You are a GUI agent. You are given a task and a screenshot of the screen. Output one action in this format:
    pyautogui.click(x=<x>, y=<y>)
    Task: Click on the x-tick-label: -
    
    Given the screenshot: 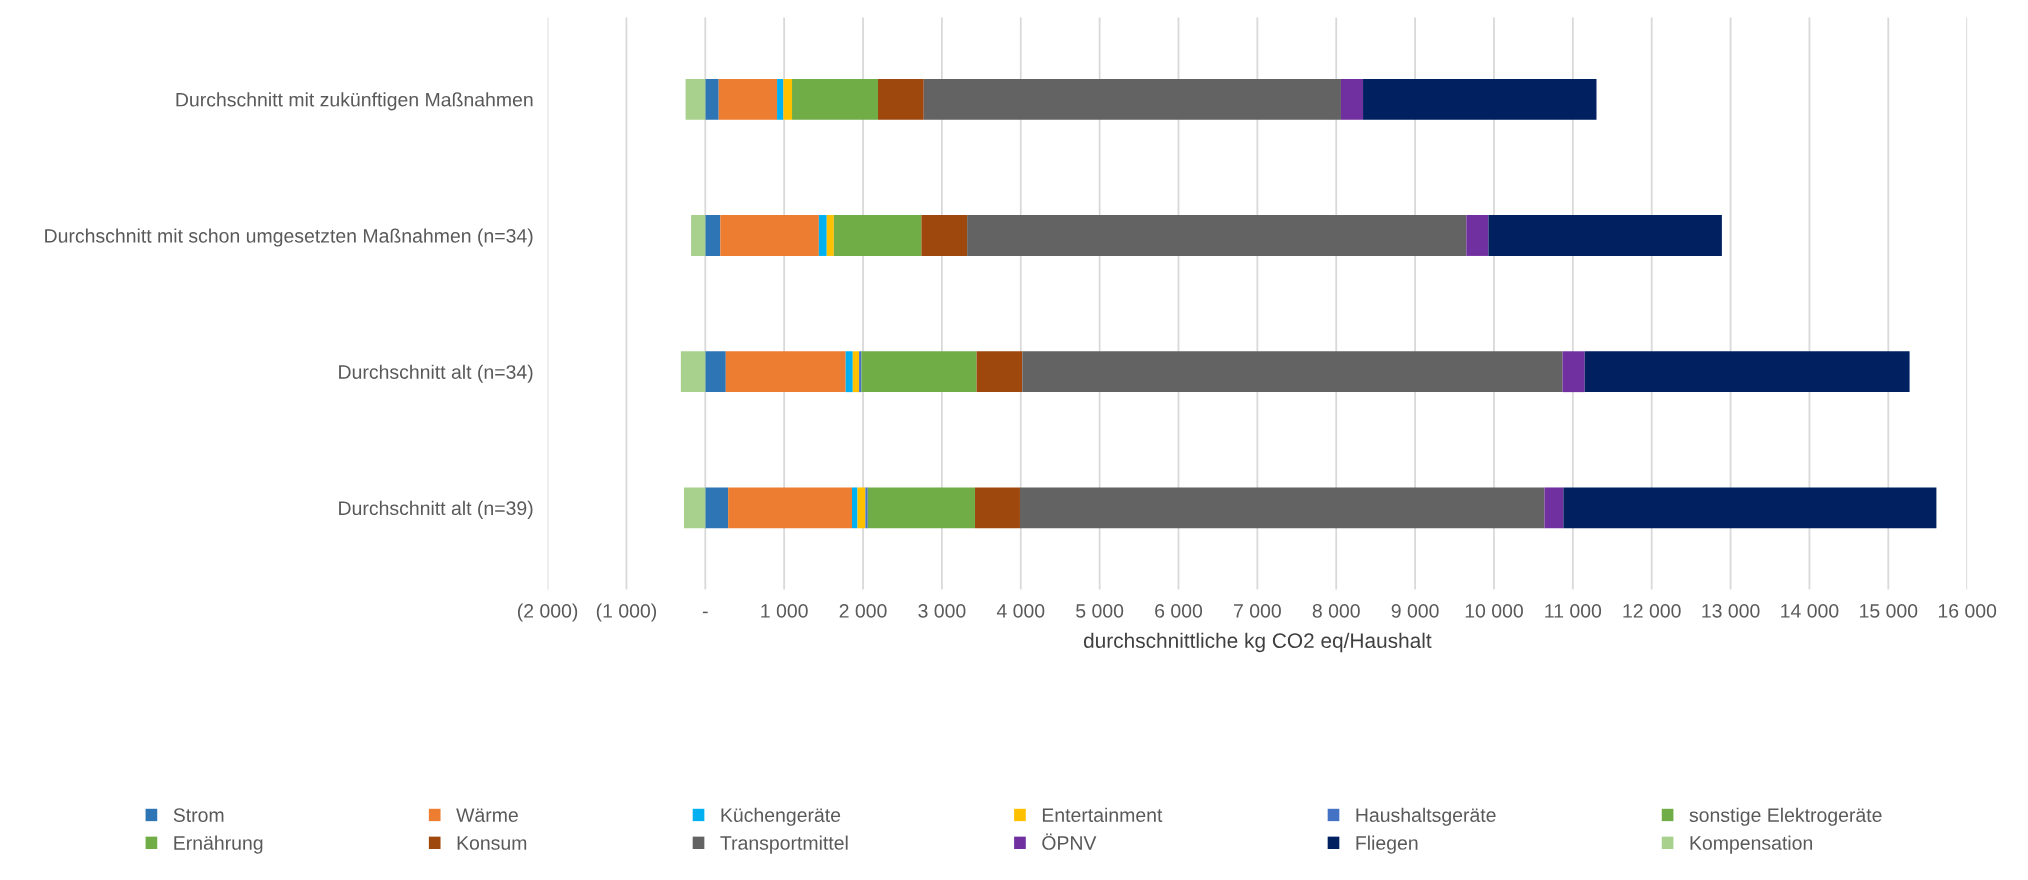 What is the action you would take?
    pyautogui.click(x=705, y=612)
    